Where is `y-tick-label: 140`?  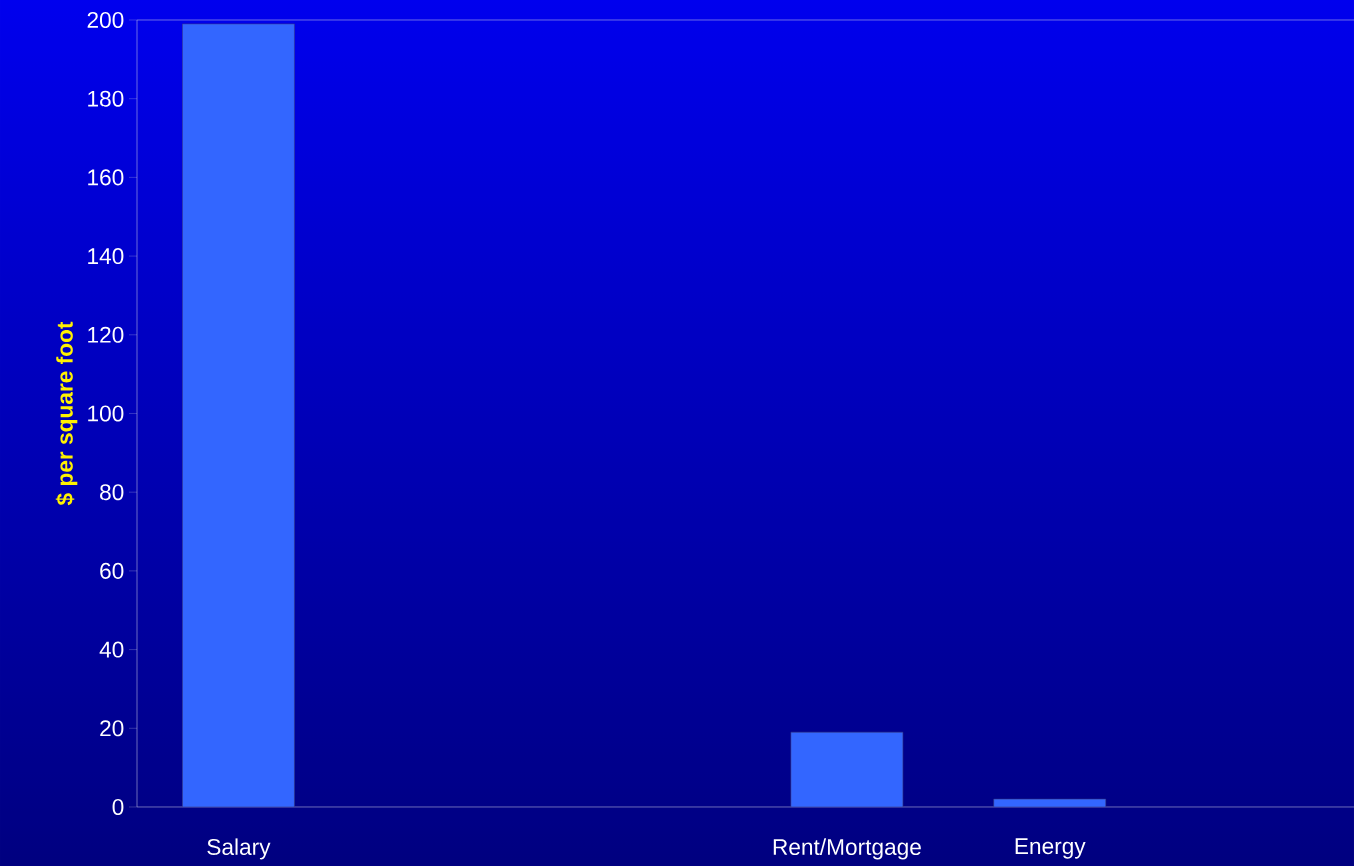 y-tick-label: 140 is located at coordinates (106, 256).